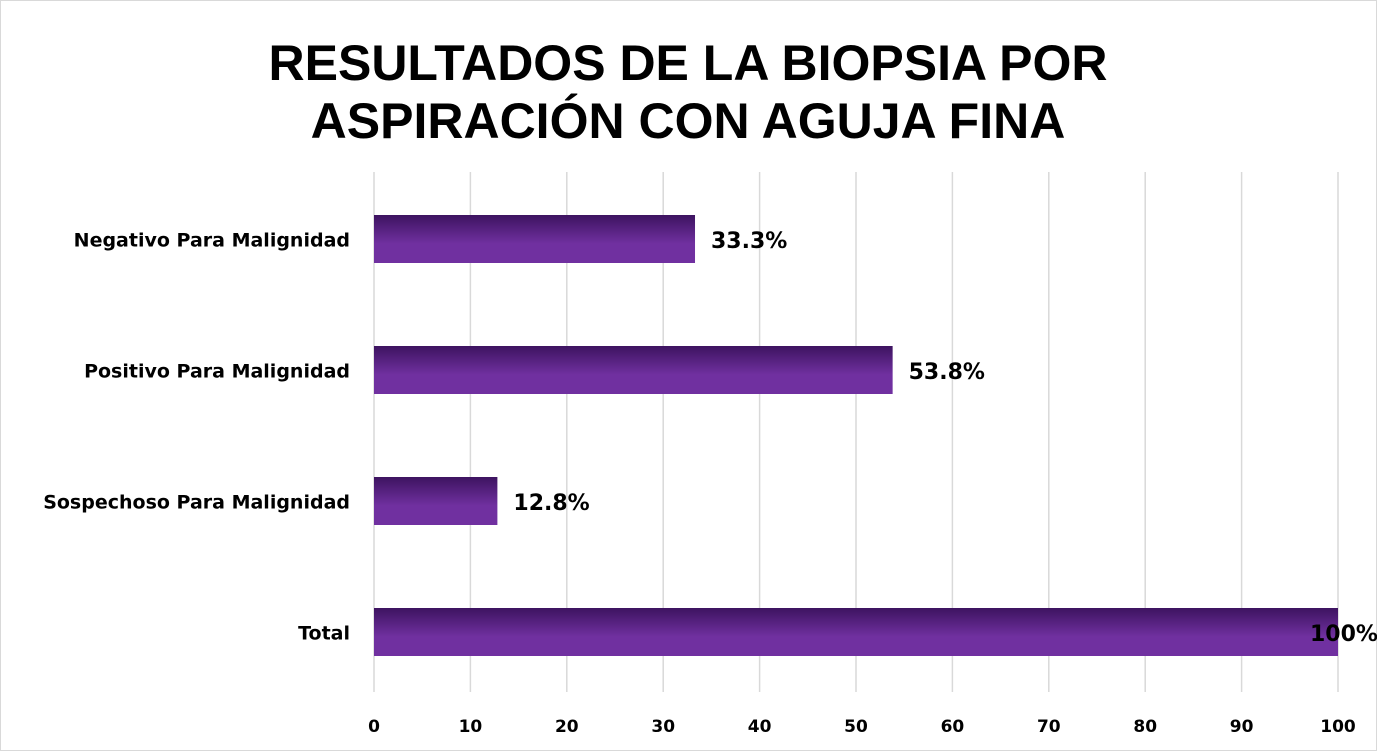 The image size is (1377, 751). I want to click on data-label: 53.8%, so click(947, 372).